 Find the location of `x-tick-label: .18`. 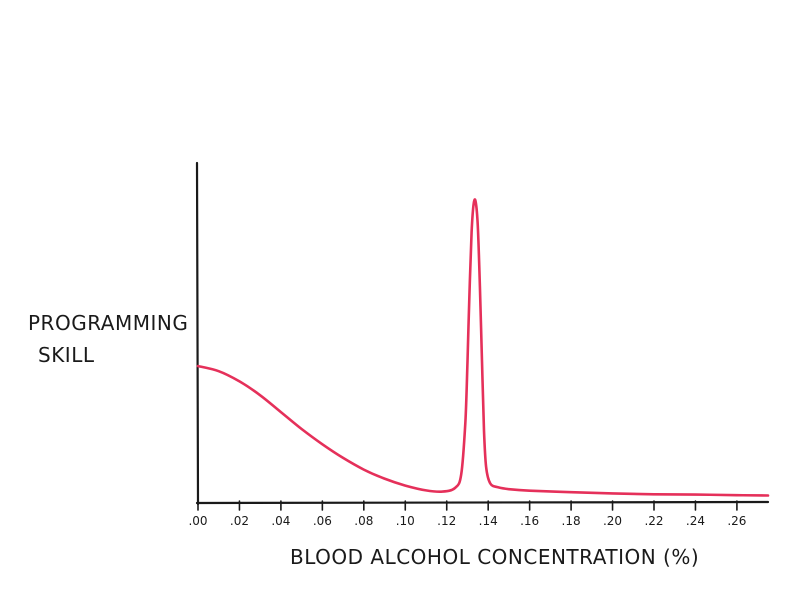

x-tick-label: .18 is located at coordinates (571, 521).